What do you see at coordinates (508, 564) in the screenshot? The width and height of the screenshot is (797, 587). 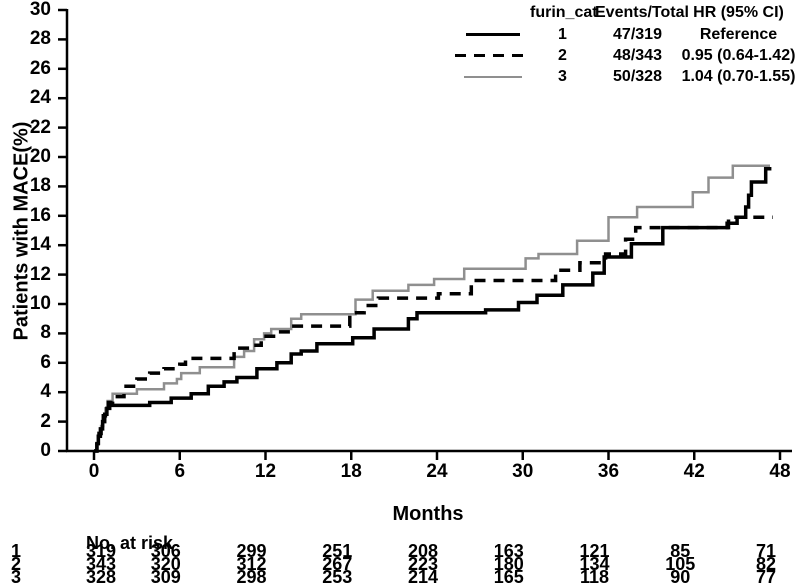 I see `risk-count-value: 180` at bounding box center [508, 564].